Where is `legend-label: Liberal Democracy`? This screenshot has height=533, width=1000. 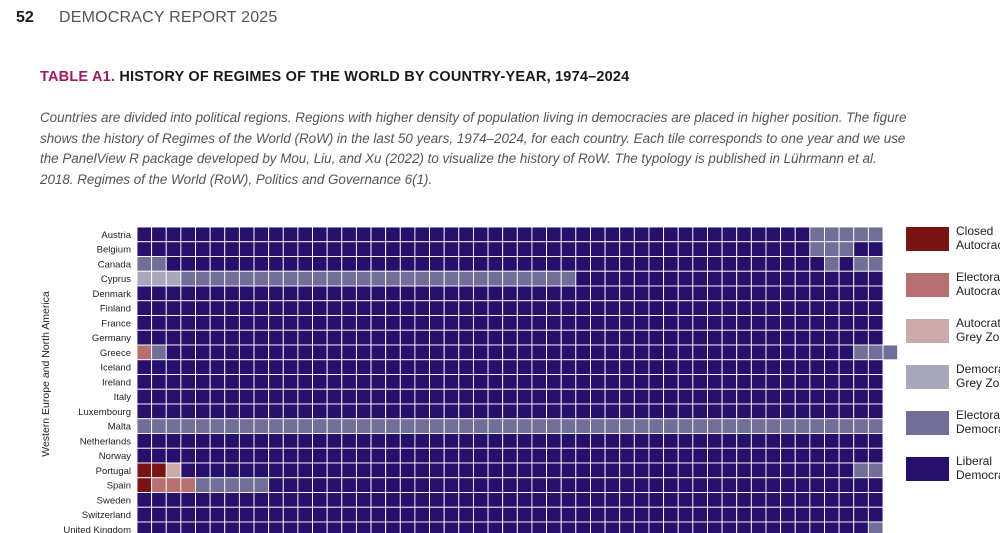 legend-label: Liberal Democracy is located at coordinates (978, 468).